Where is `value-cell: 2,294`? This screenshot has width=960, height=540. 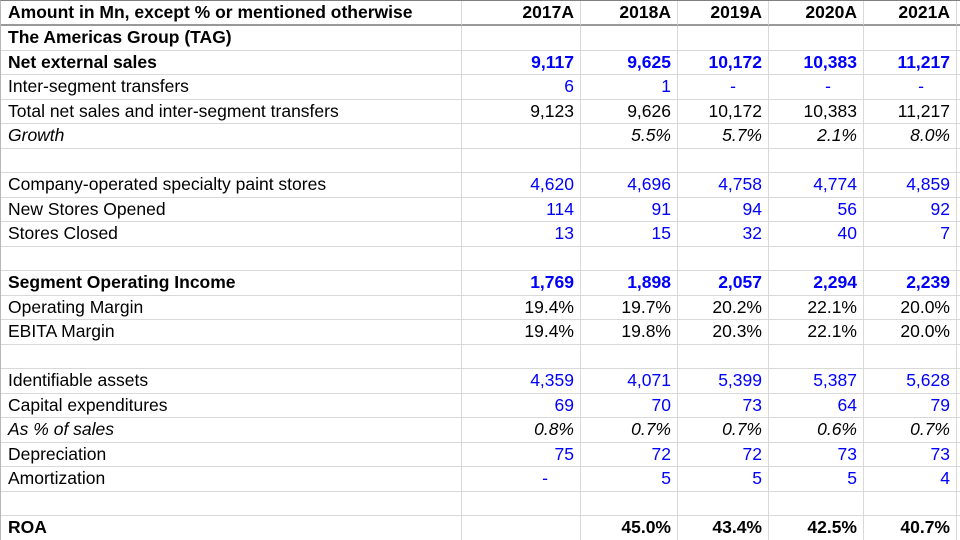 value-cell: 2,294 is located at coordinates (816, 283).